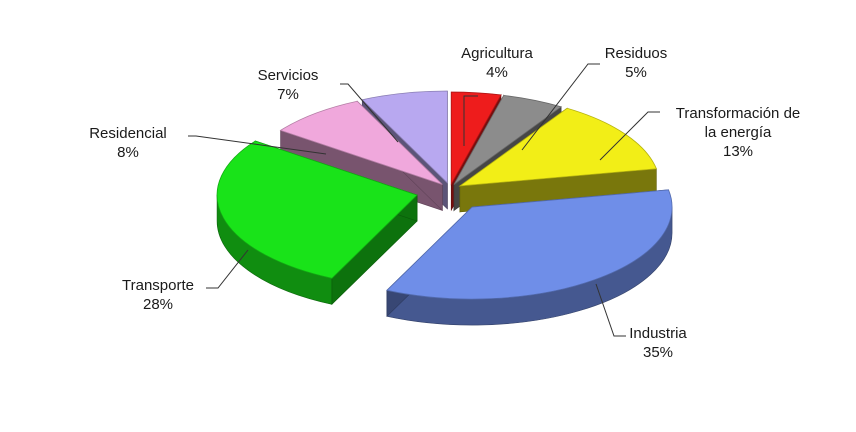 The image size is (856, 432). What do you see at coordinates (128, 152) in the screenshot?
I see `slice-percent-label: 8%` at bounding box center [128, 152].